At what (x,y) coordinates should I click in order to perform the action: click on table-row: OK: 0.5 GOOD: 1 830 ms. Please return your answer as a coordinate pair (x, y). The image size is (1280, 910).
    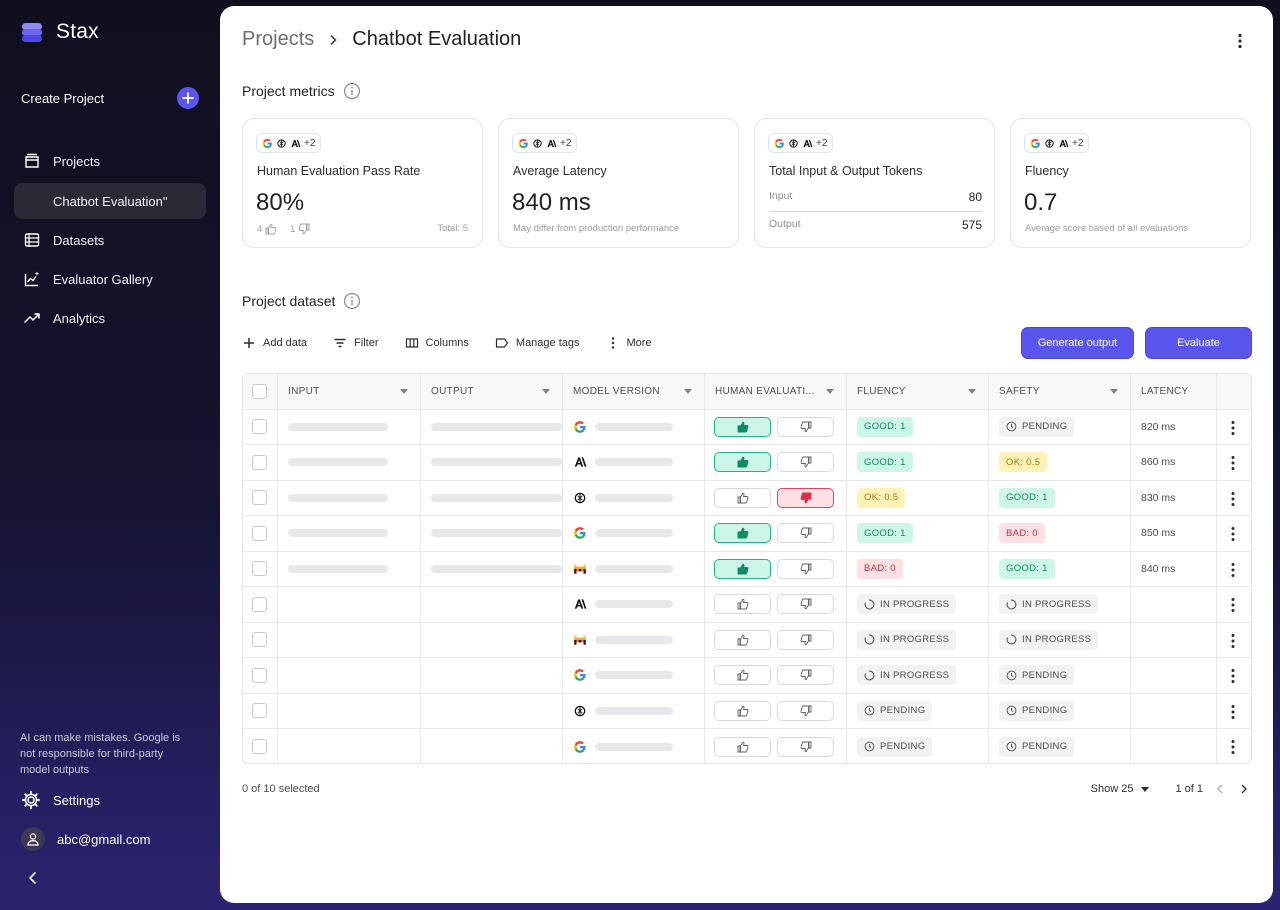
    Looking at the image, I should click on (747, 498).